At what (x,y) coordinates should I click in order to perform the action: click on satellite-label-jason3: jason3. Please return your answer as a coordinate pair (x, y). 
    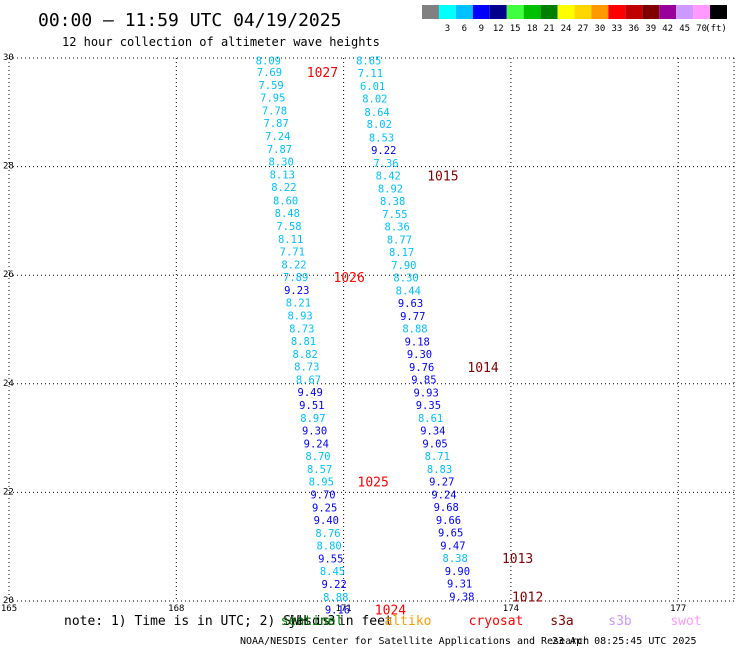
    Looking at the image, I should click on (312, 621).